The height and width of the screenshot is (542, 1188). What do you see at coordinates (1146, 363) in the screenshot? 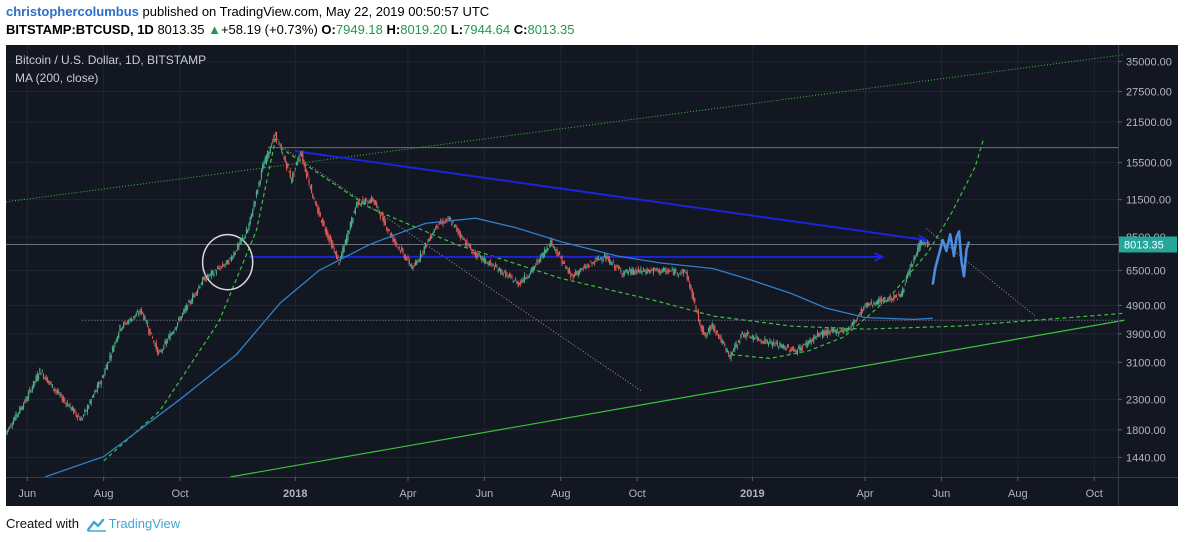
I see `price-tick-label: 3100.00` at bounding box center [1146, 363].